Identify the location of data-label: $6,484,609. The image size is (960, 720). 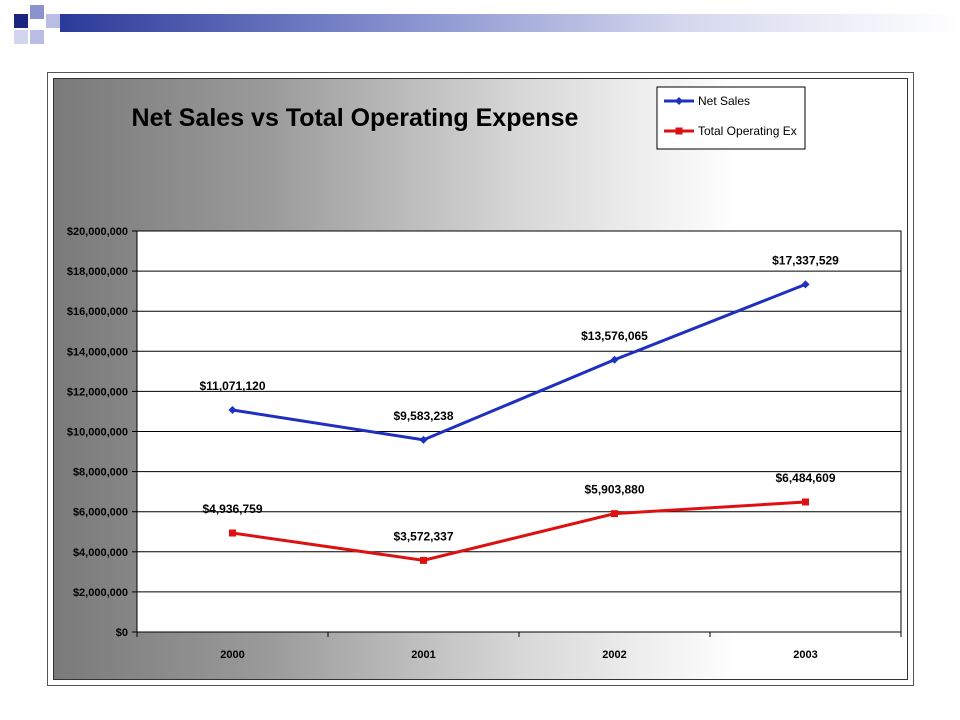
(805, 478).